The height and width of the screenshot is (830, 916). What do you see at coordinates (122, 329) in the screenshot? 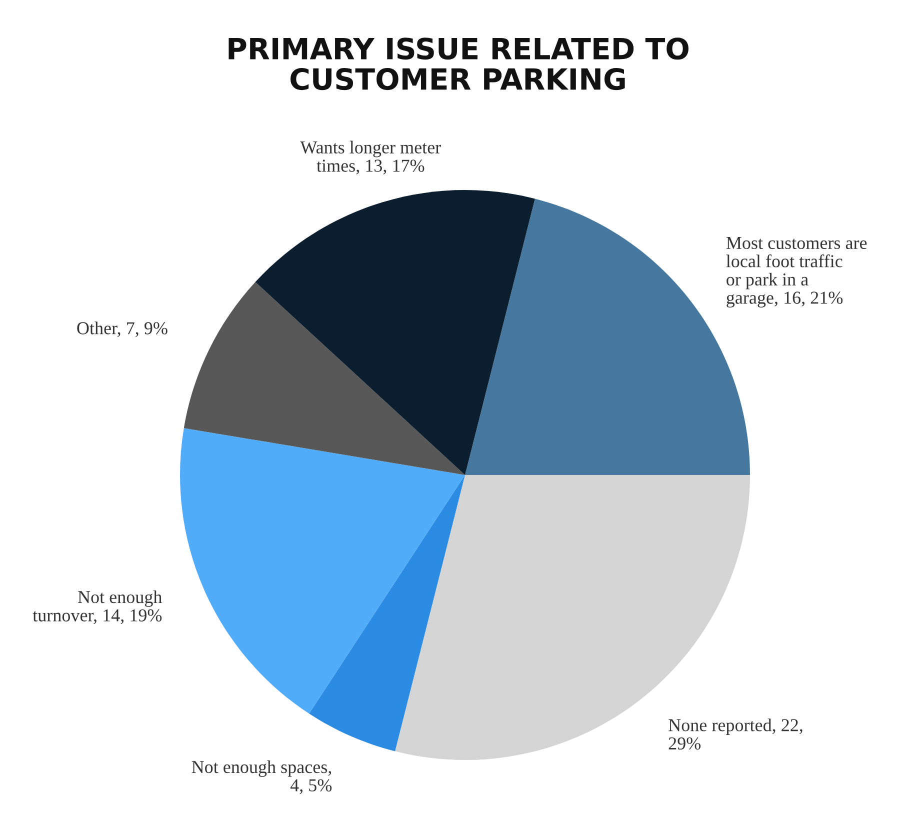
I see `slice-label: Other, 7, 9%` at bounding box center [122, 329].